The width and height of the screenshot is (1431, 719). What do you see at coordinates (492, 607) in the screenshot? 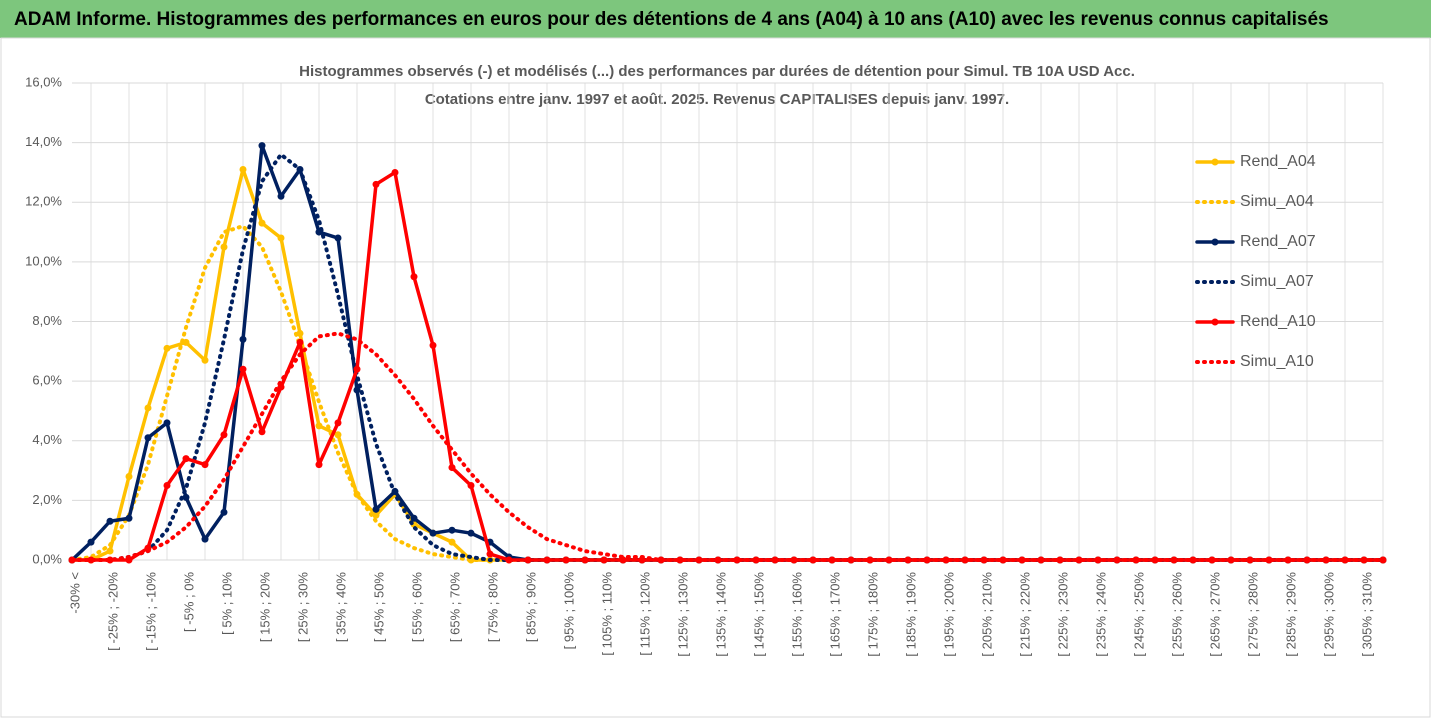
I see `x-tick-label: [ 75% ; 80%` at bounding box center [492, 607].